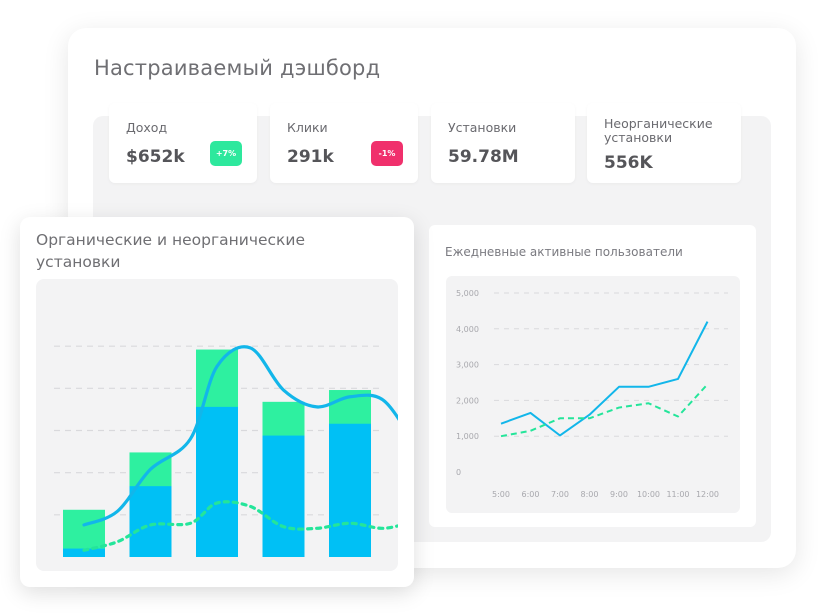  Describe the element at coordinates (658, 130) in the screenshot. I see `kpi-label: Неорганические установки` at that location.